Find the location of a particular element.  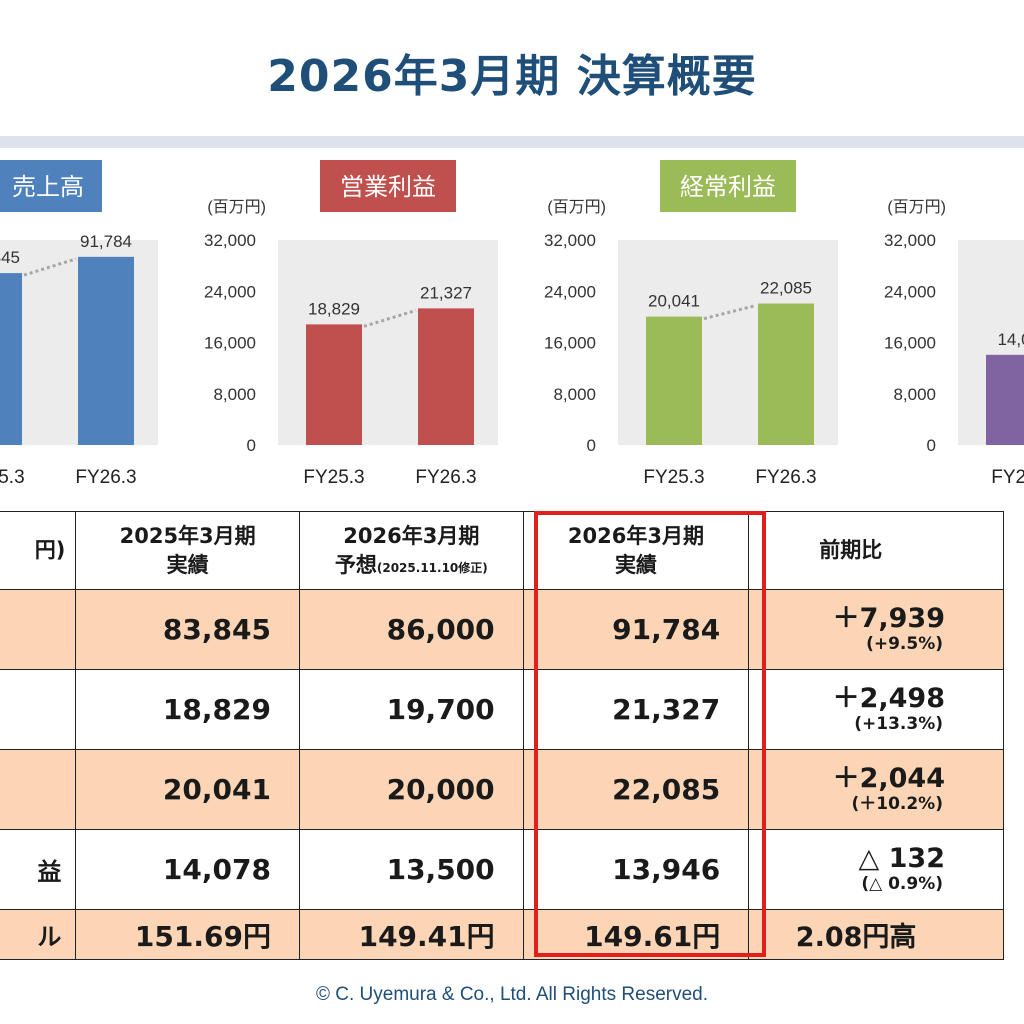

fy26-value: 149.61円 is located at coordinates (636, 934).